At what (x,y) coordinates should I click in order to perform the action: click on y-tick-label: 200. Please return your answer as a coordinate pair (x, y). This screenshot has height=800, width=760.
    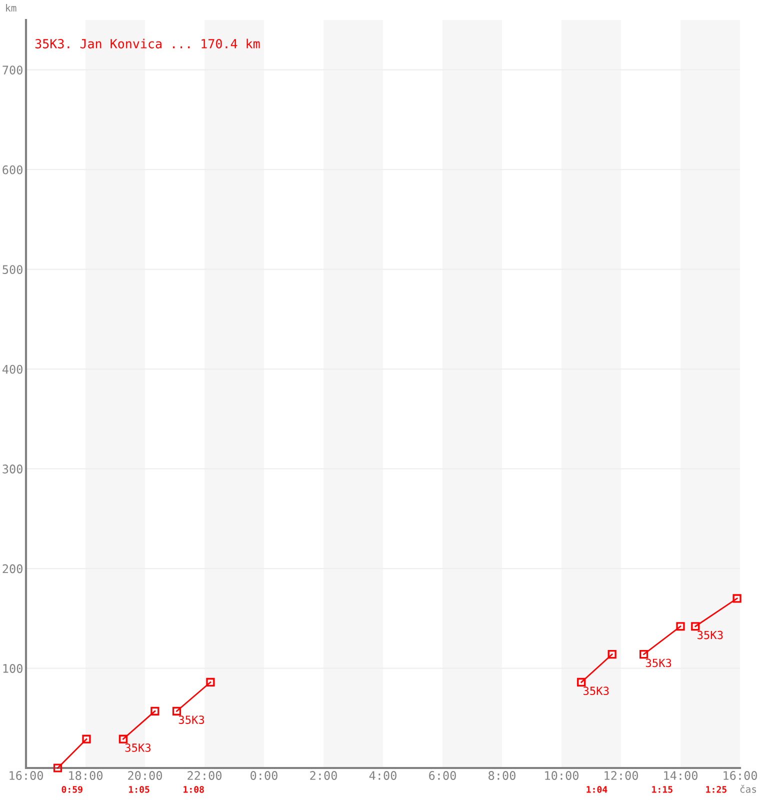
    Looking at the image, I should click on (12, 569).